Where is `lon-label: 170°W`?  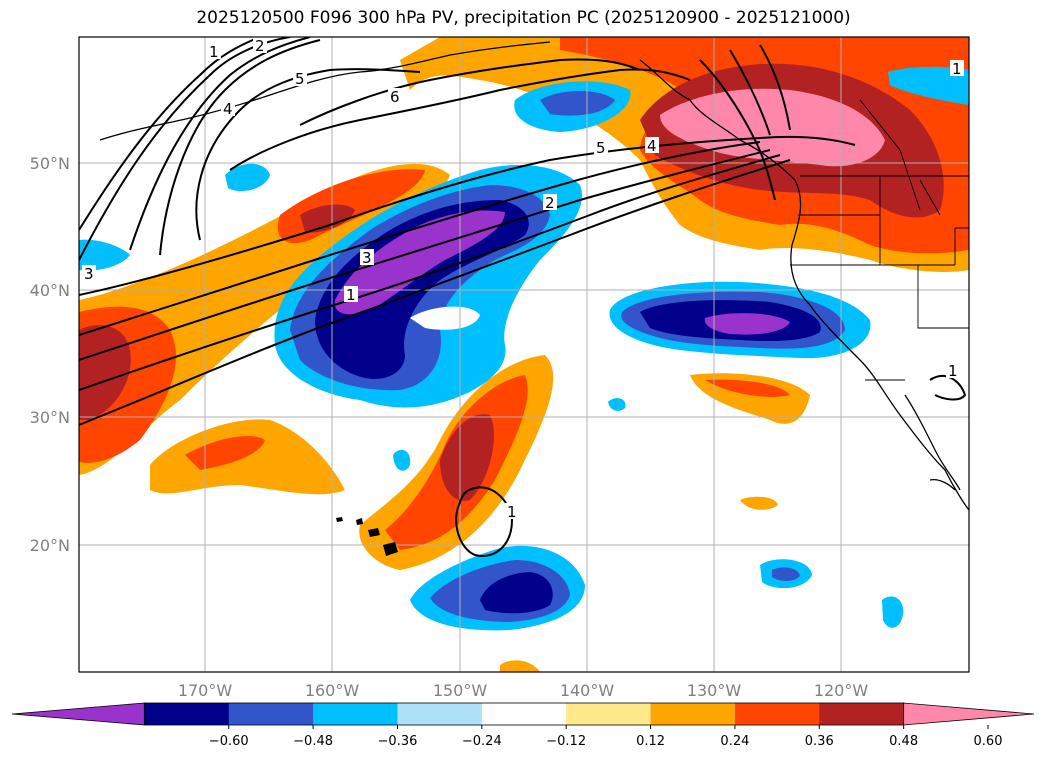 lon-label: 170°W is located at coordinates (205, 690).